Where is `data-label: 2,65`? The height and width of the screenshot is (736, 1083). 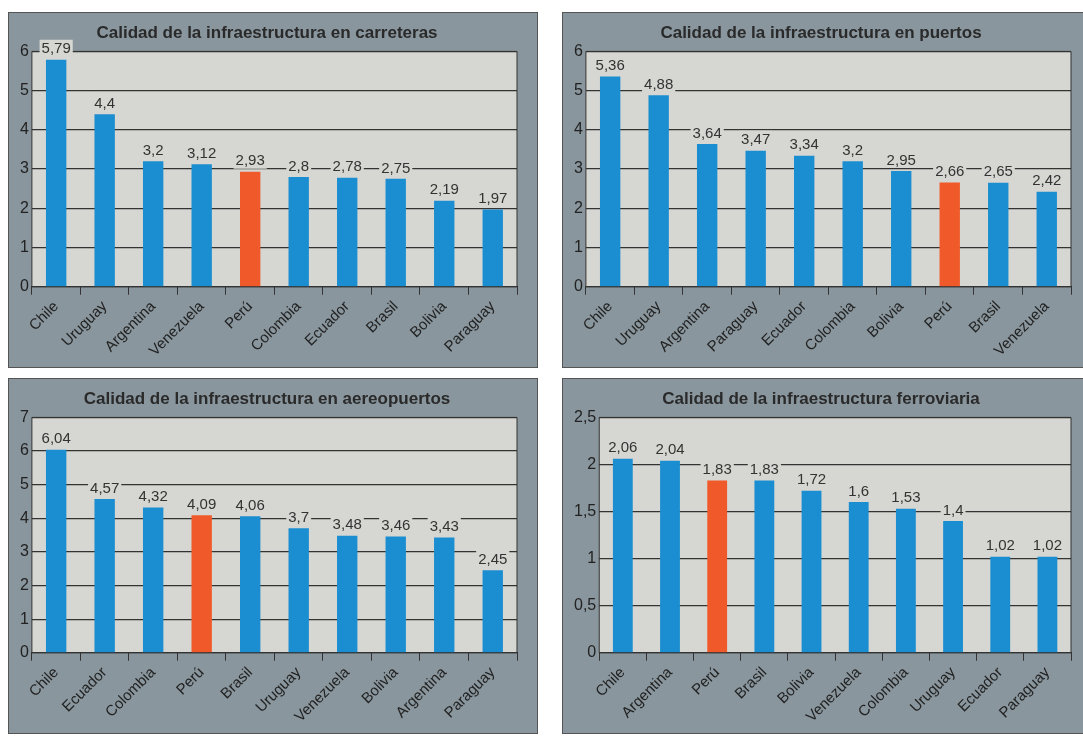 data-label: 2,65 is located at coordinates (998, 171).